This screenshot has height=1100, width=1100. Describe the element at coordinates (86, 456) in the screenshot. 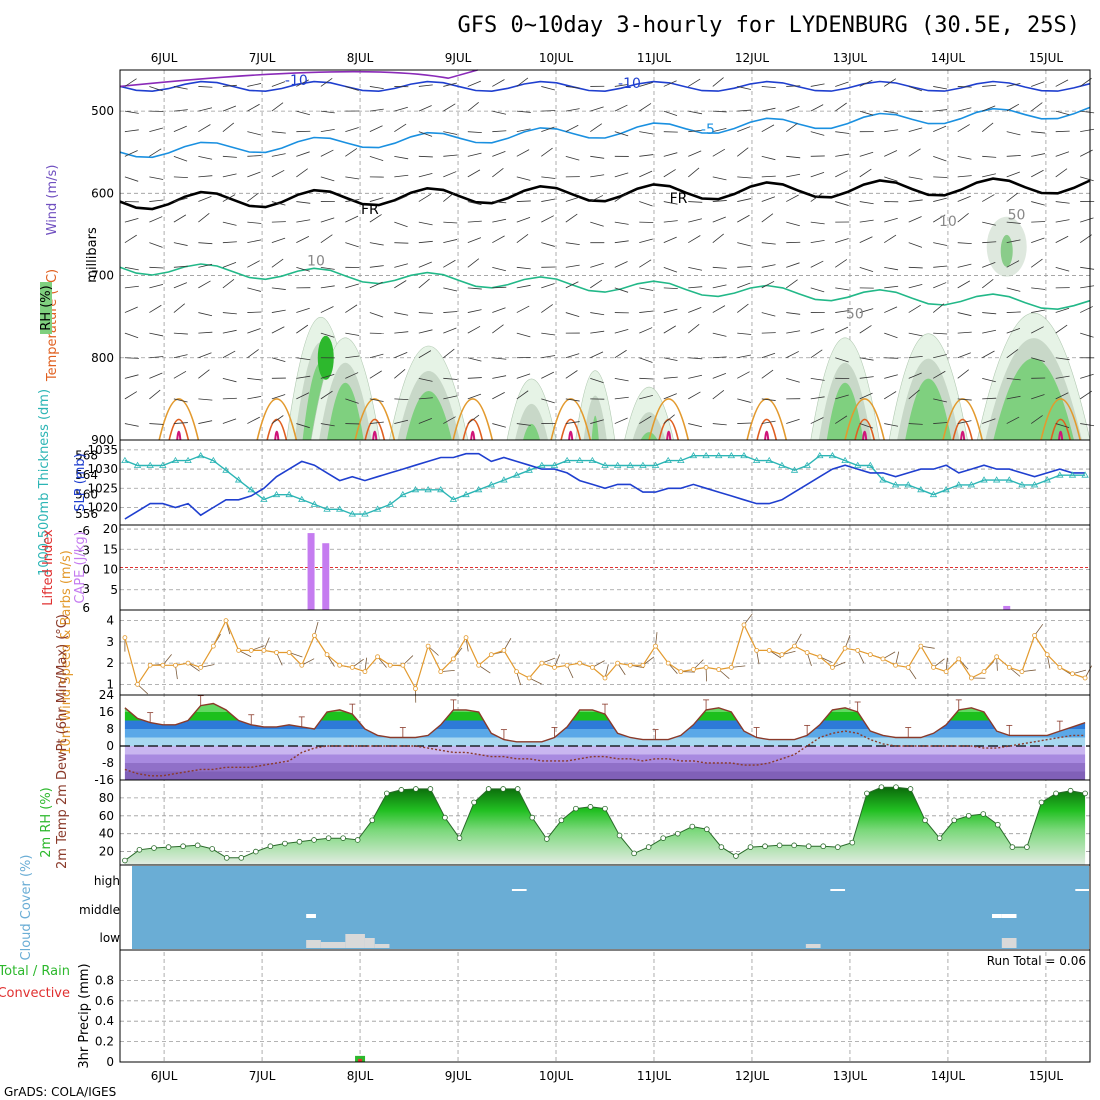

I see `thickness-tick-label: 568` at that location.